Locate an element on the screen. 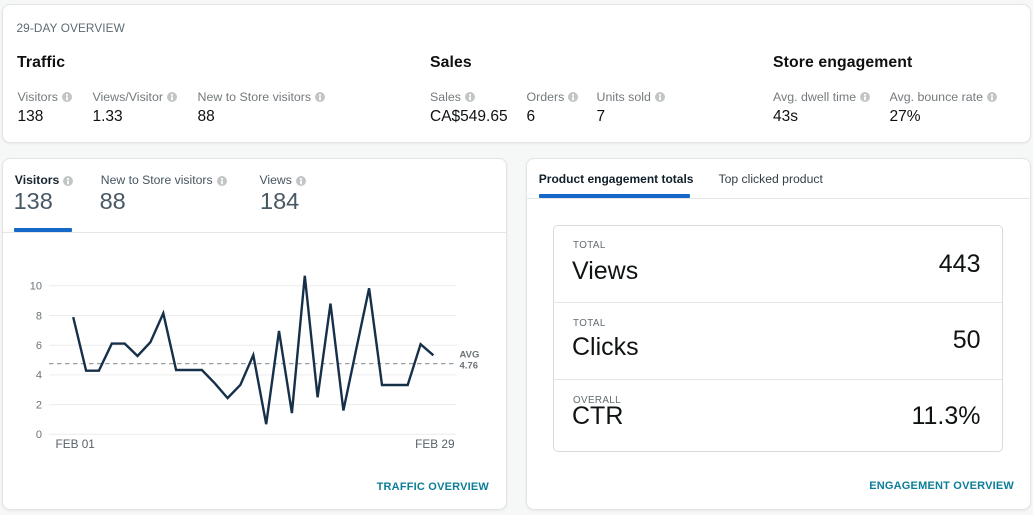 The width and height of the screenshot is (1033, 515). svg-text: 8 is located at coordinates (39, 316).